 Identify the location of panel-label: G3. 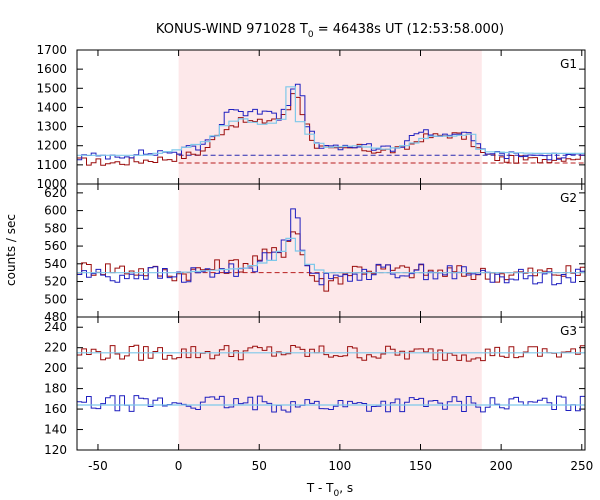
(568, 331).